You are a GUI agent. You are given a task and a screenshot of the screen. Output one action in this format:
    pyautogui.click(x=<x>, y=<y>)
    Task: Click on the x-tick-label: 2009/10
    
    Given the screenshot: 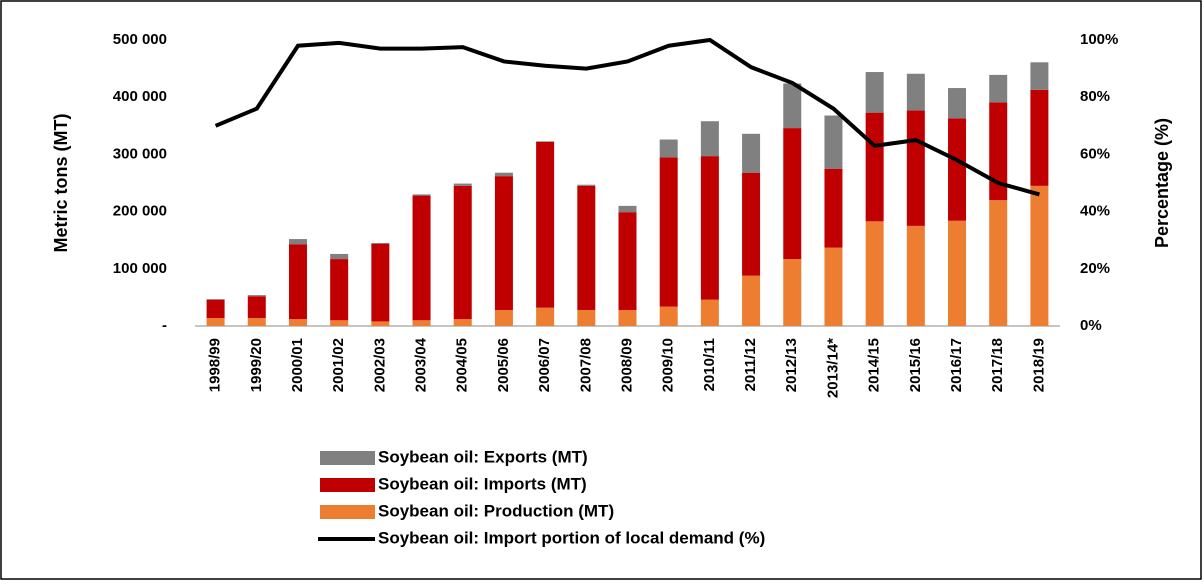 What is the action you would take?
    pyautogui.click(x=668, y=365)
    